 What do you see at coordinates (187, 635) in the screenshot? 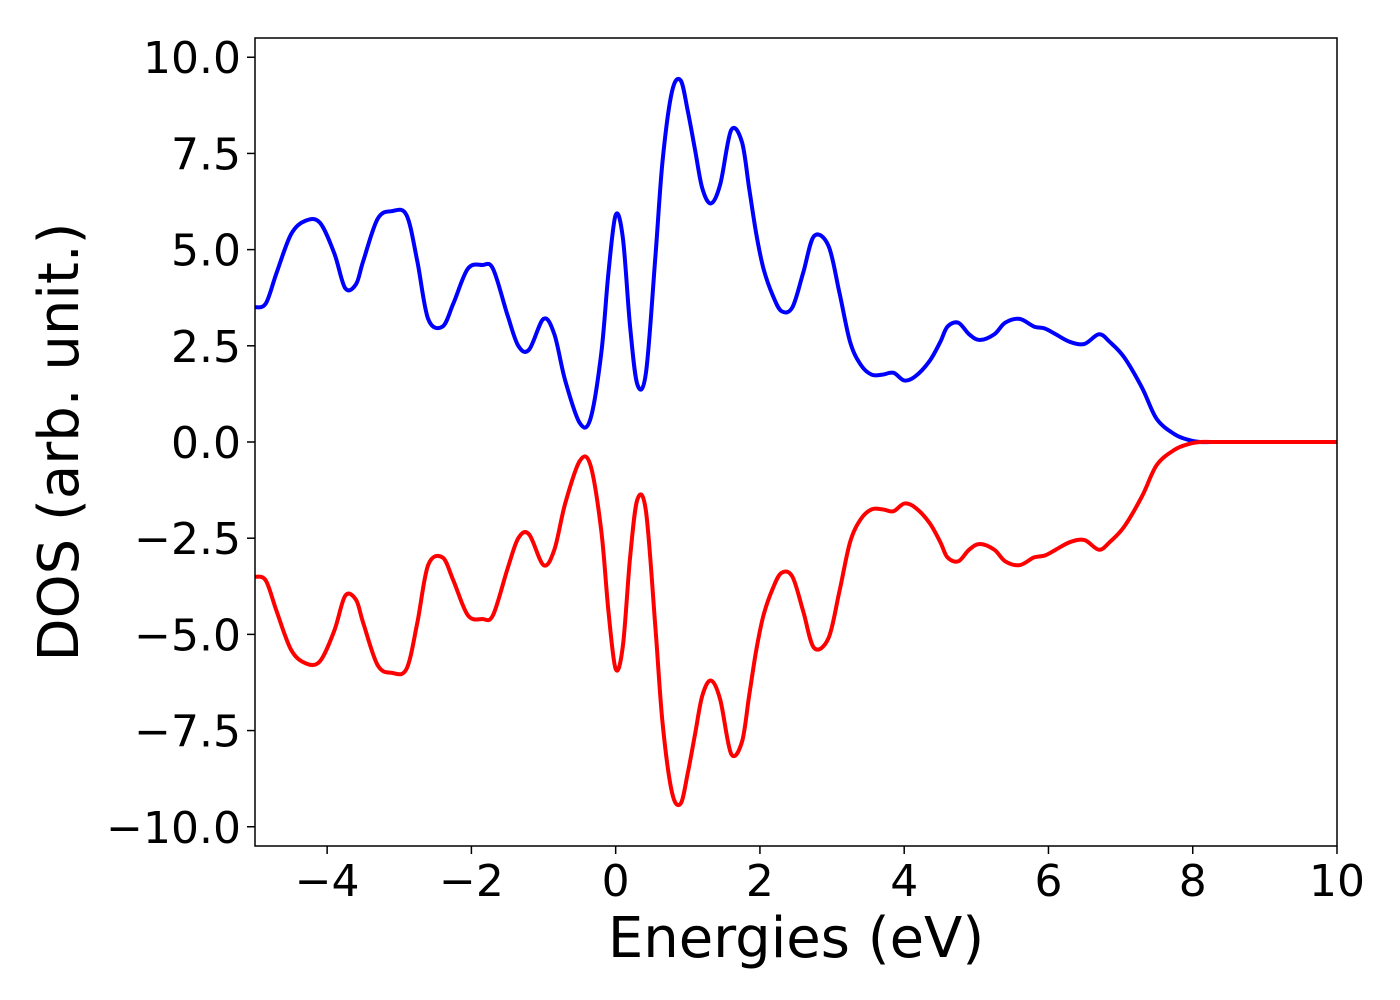
I see `y-tick-label: −5.0` at bounding box center [187, 635].